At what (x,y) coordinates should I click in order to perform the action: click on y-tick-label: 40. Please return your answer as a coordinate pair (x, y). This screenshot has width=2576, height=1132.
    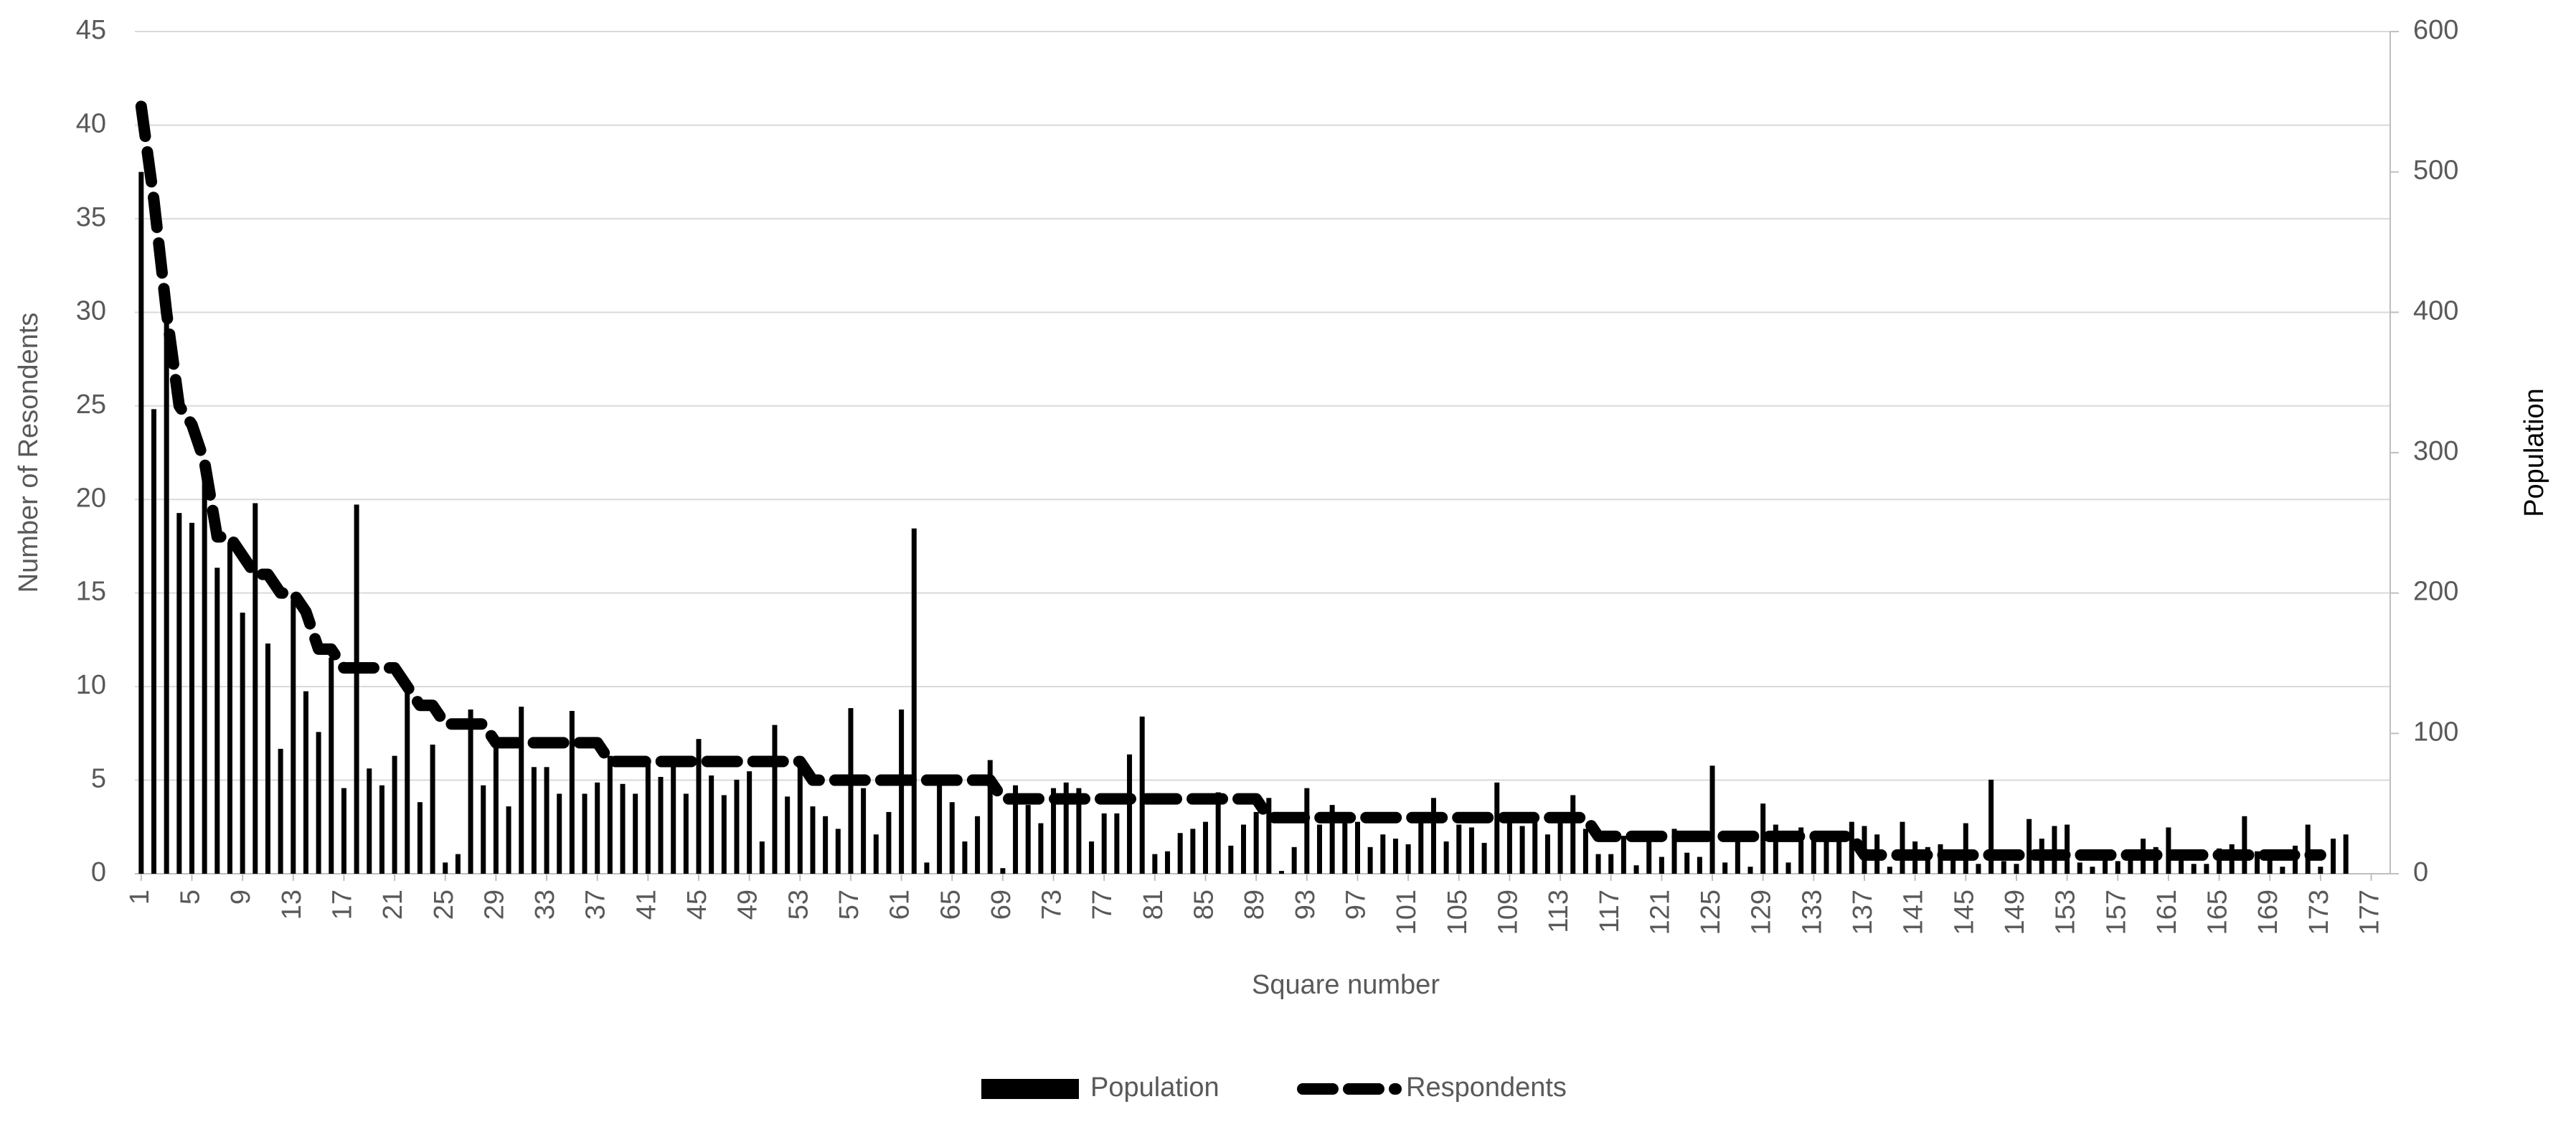
    Looking at the image, I should click on (91, 123).